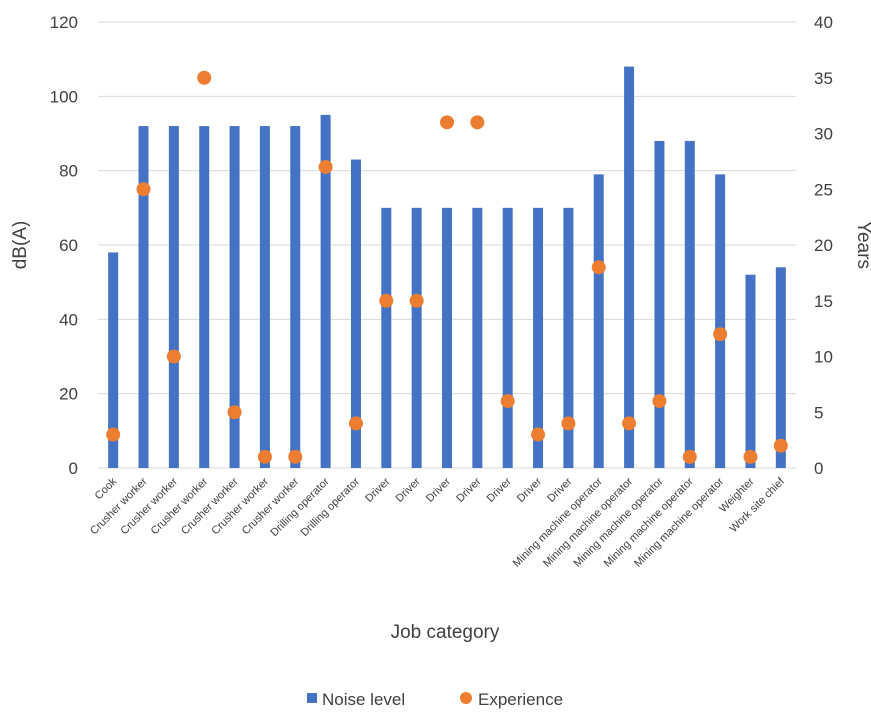 Image resolution: width=871 pixels, height=723 pixels. What do you see at coordinates (818, 468) in the screenshot?
I see `y2-tick-label: 0` at bounding box center [818, 468].